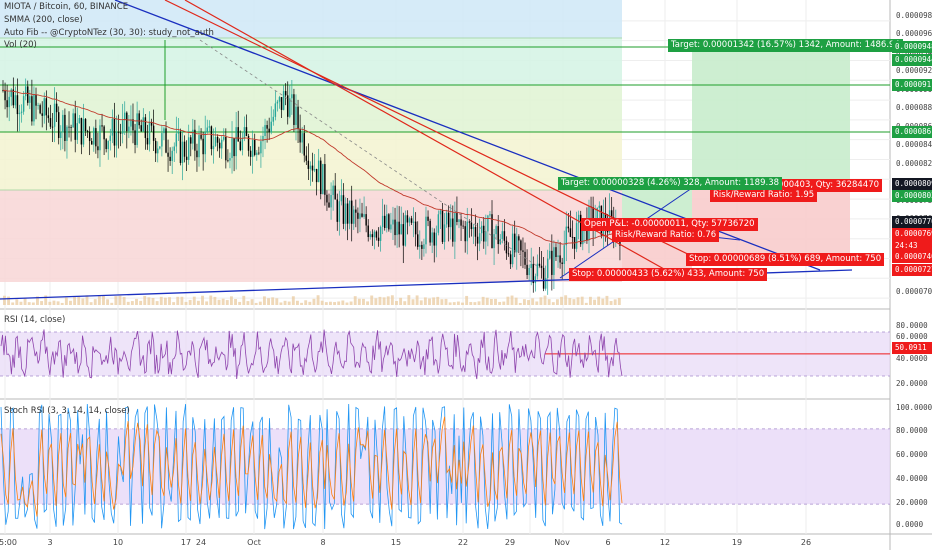 This screenshot has width=932, height=550. What do you see at coordinates (67, 411) in the screenshot?
I see `stoch-rsi-pane-title: Stoch RSI (3, 3, 14, 14, close)` at bounding box center [67, 411].